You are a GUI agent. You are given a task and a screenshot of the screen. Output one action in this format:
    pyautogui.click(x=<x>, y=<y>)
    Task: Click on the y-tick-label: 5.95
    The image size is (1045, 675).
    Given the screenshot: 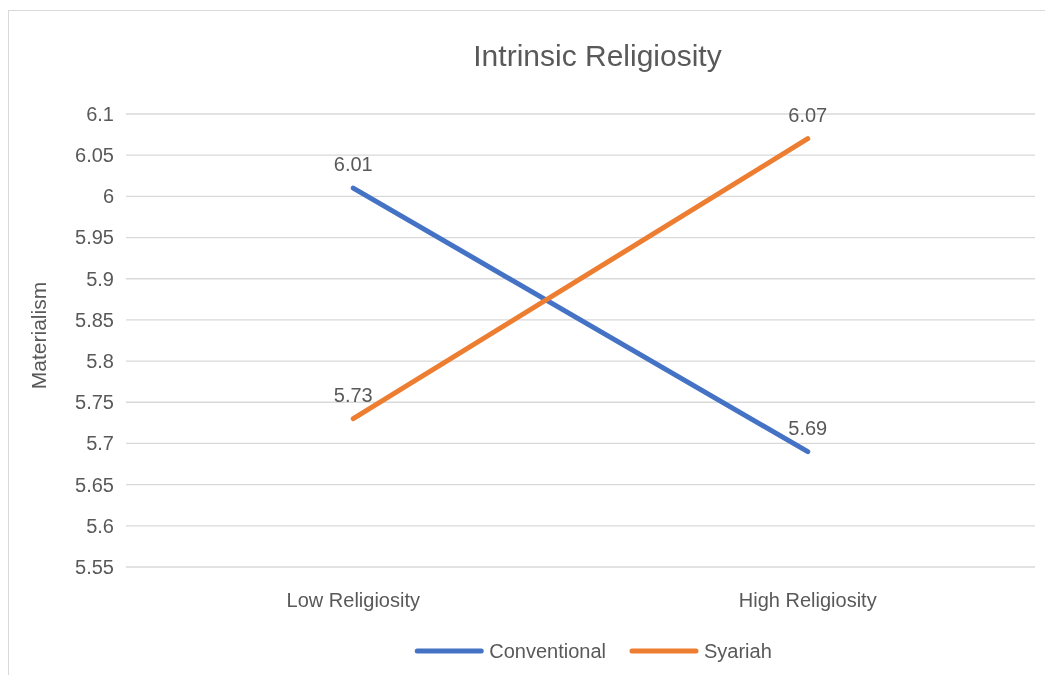 What is the action you would take?
    pyautogui.click(x=94, y=237)
    